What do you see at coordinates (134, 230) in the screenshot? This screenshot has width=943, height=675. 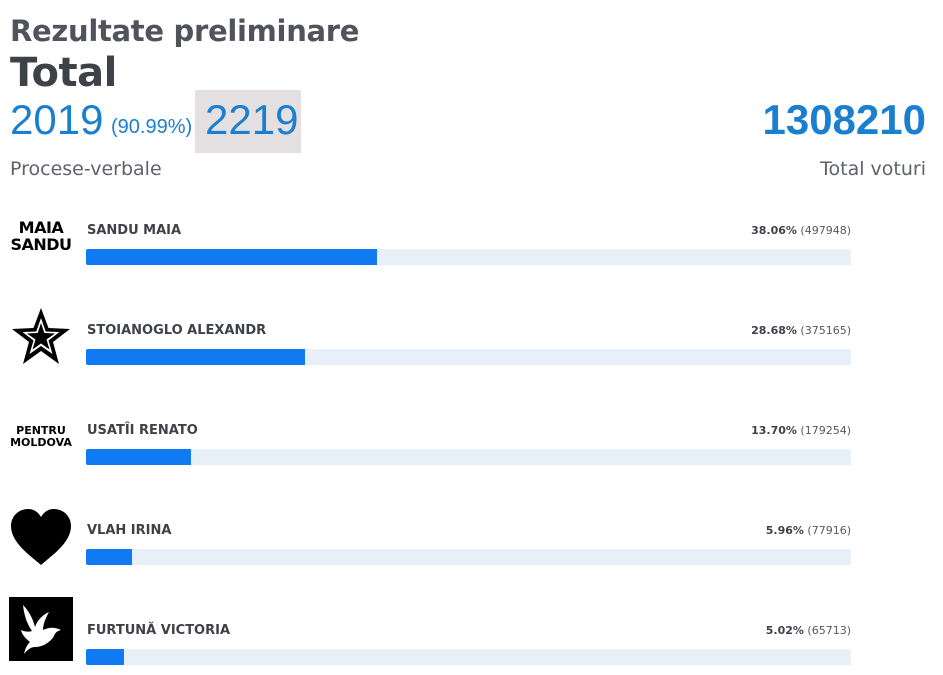 I see `candidate-name: SANDU MAIA` at bounding box center [134, 230].